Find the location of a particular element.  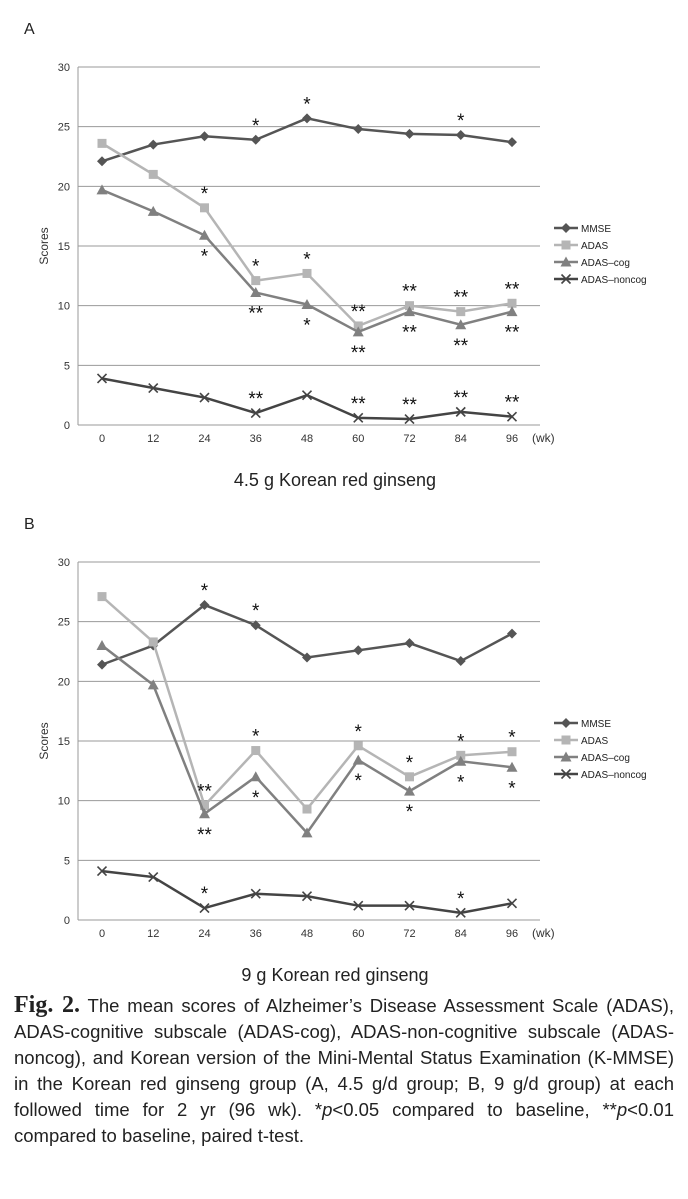

panel-label: B is located at coordinates (29, 524).